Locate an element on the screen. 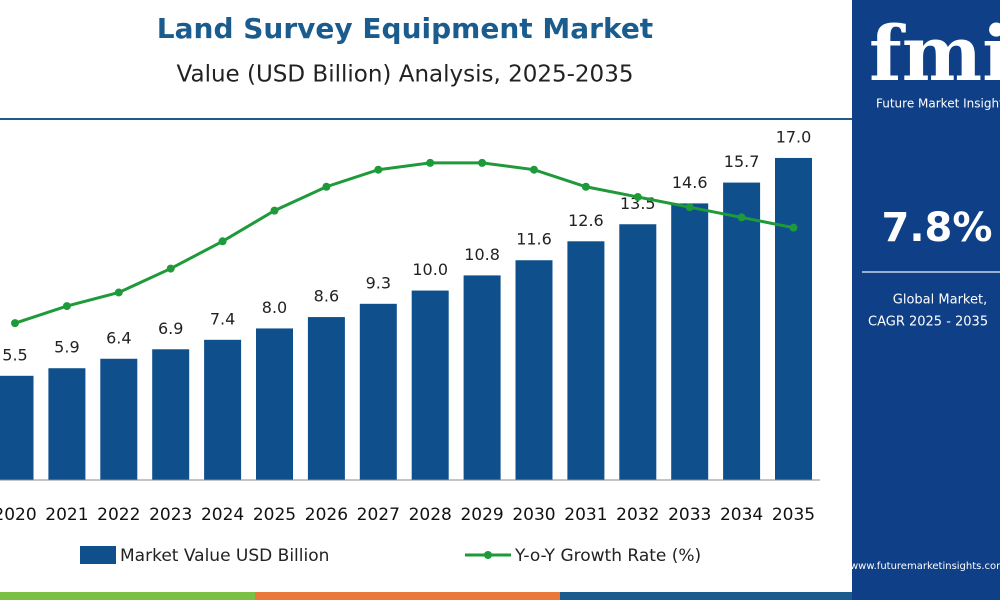  x-tick-label: 2030 is located at coordinates (533, 515).